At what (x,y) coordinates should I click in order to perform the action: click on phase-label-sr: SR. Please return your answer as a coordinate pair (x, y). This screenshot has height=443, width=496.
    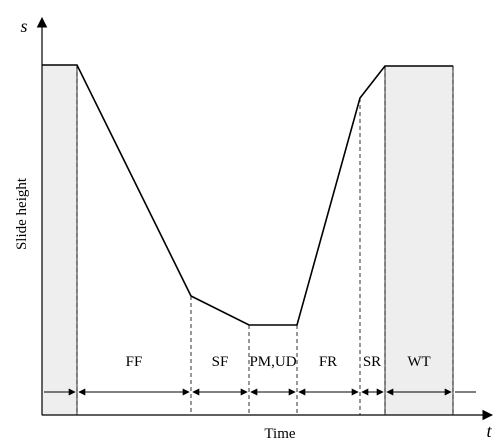
    Looking at the image, I should click on (372, 362).